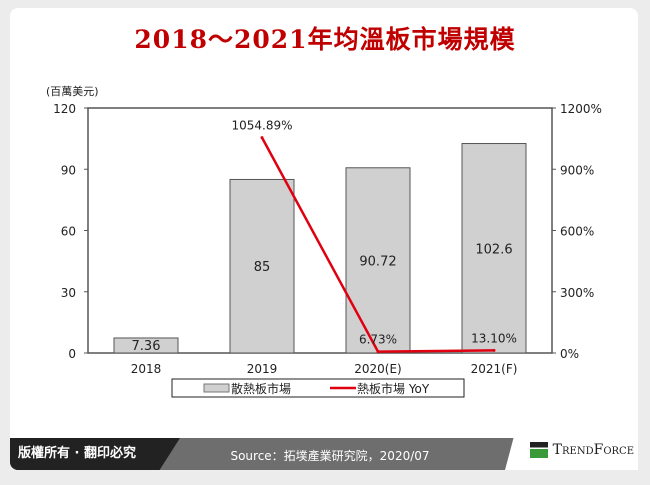 The height and width of the screenshot is (485, 650). I want to click on bar-value-label: 7.36, so click(146, 346).